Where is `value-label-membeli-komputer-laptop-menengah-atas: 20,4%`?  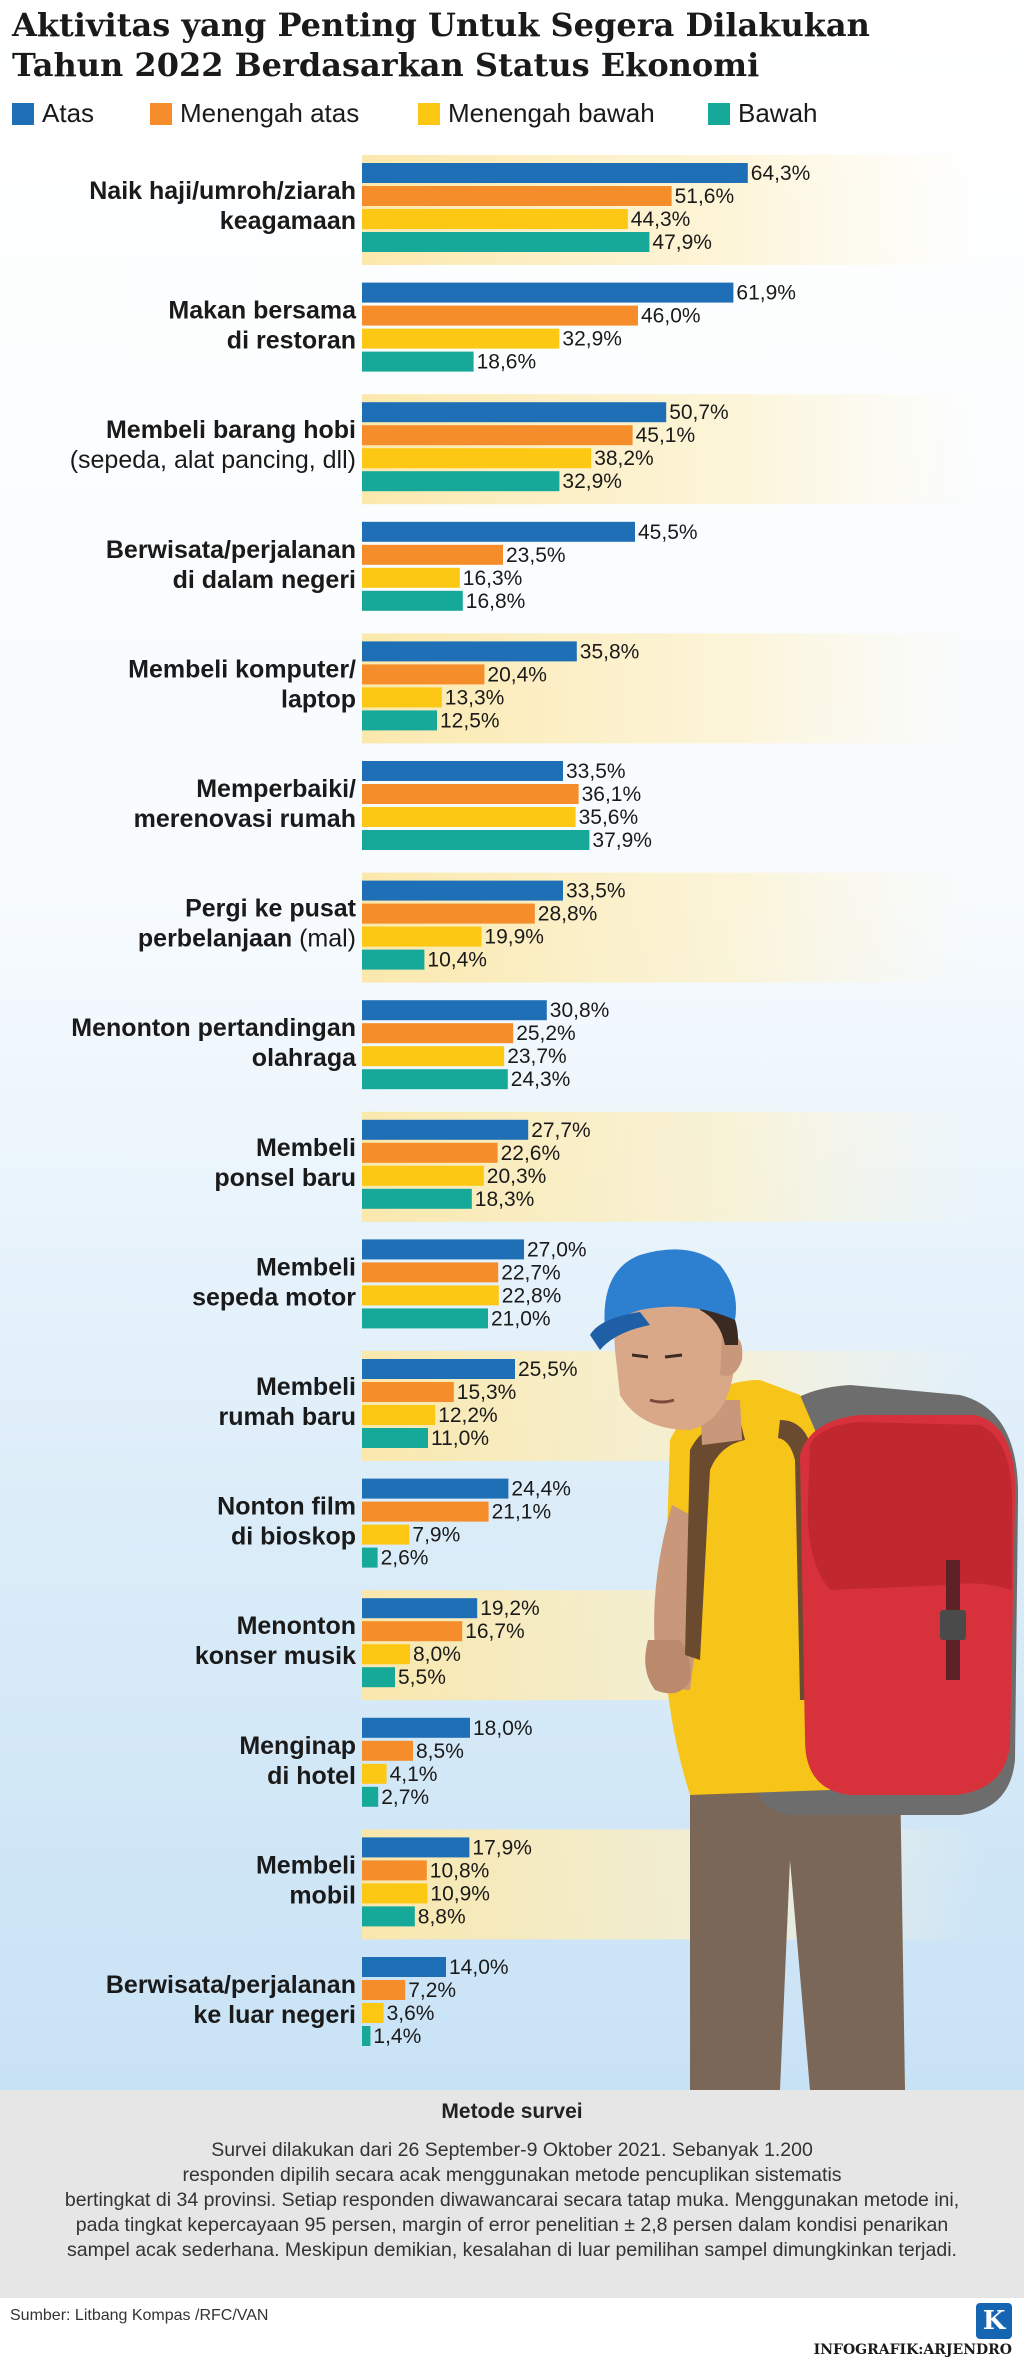
value-label-membeli-komputer-laptop-menengah-atas: 20,4% is located at coordinates (517, 674).